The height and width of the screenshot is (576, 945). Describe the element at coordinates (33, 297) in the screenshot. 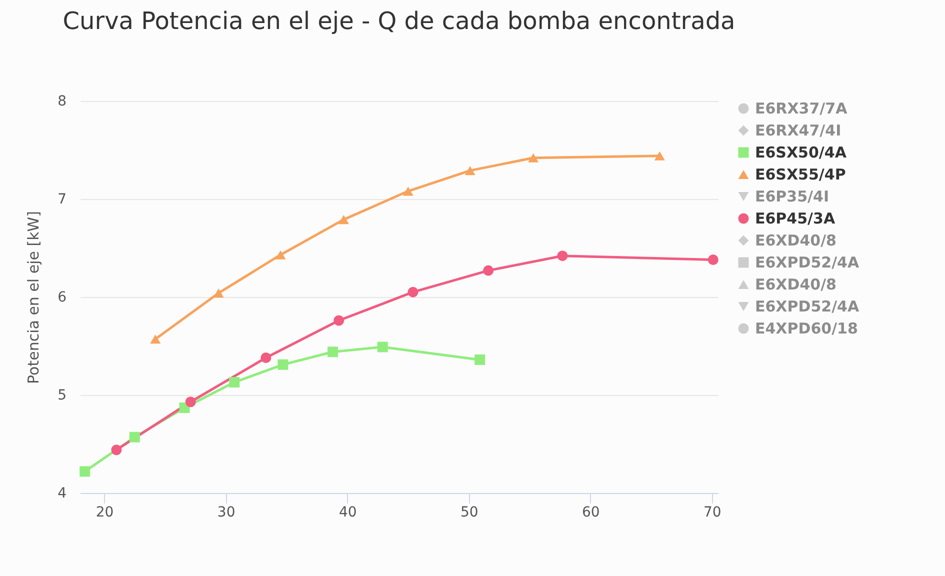

I see `y-axis-title: Potencia en el eje [kW]` at that location.